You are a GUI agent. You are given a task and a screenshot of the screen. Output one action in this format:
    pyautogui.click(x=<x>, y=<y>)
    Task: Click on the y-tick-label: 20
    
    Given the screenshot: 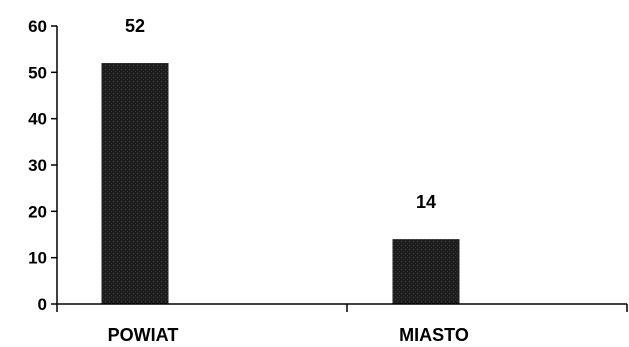 What is the action you would take?
    pyautogui.click(x=37, y=211)
    